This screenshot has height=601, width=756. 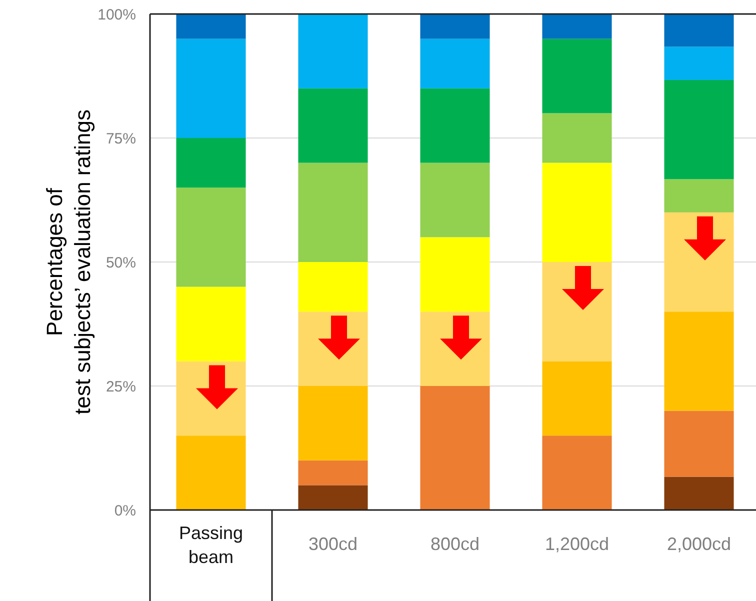 What do you see at coordinates (125, 511) in the screenshot?
I see `y-tick-label: 0%` at bounding box center [125, 511].